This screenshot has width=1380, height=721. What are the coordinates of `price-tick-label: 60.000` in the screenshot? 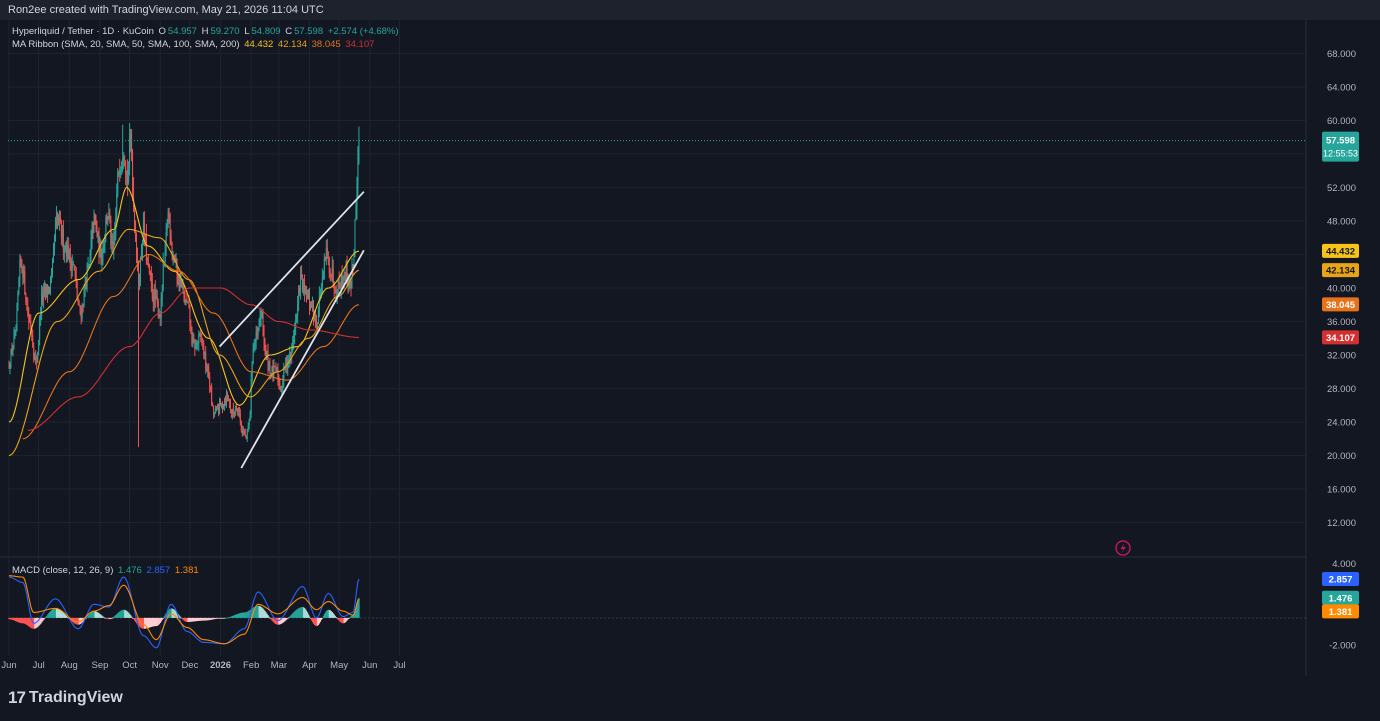 It's located at (1341, 121).